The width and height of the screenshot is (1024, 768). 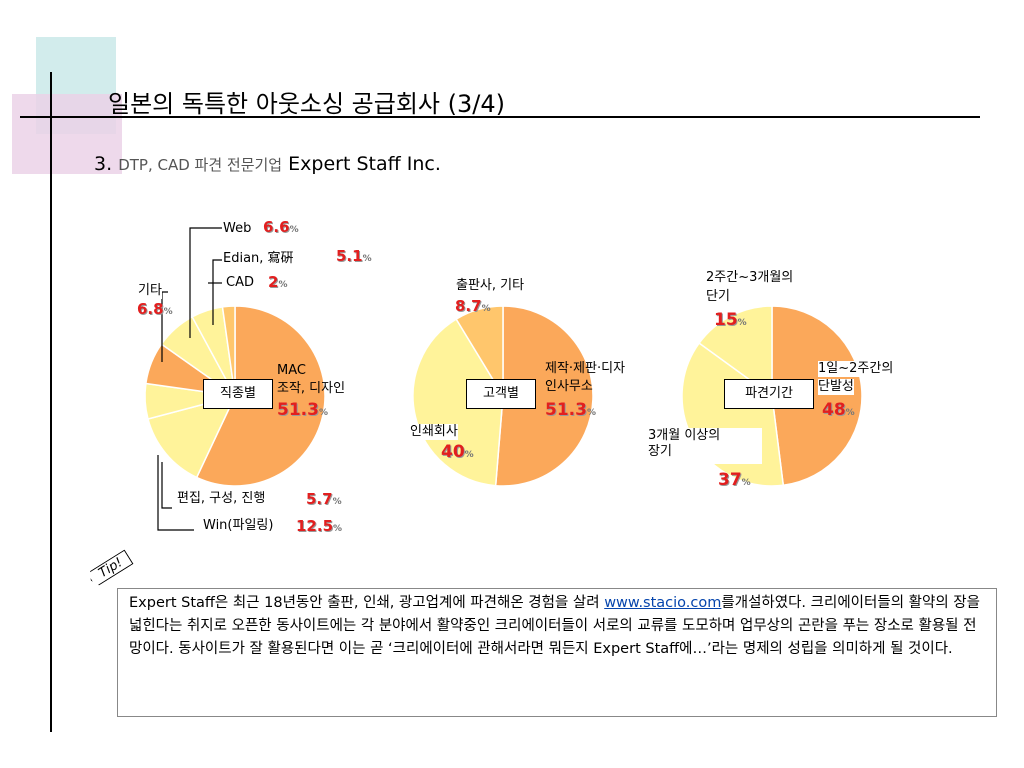 I want to click on page-subtitle: 3. DTP, CAD 파견 전문기업 Expert Staff Inc., so click(x=267, y=164).